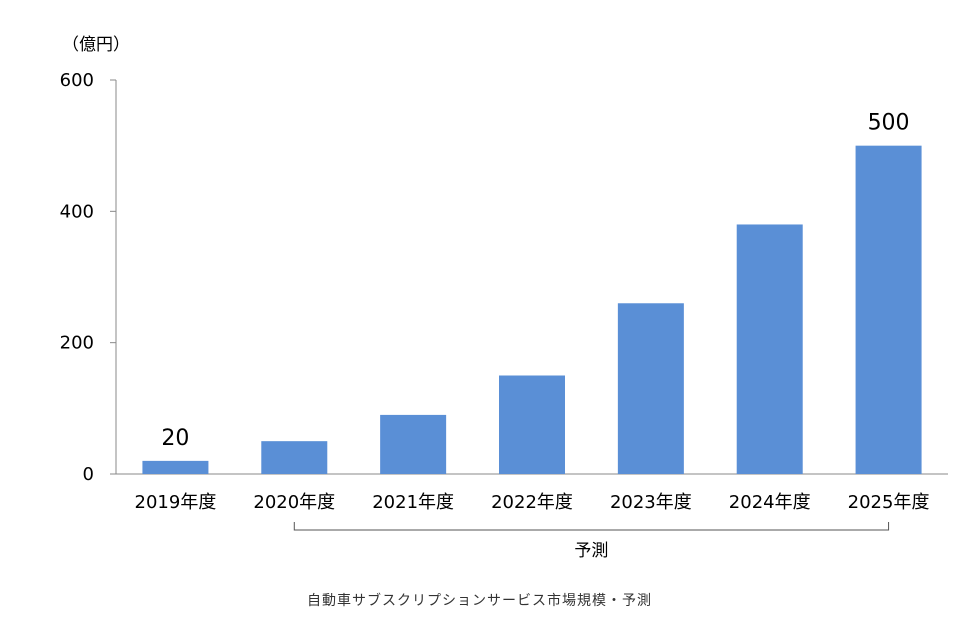 The height and width of the screenshot is (624, 959). I want to click on x-tick-label: 2022年度, so click(532, 502).